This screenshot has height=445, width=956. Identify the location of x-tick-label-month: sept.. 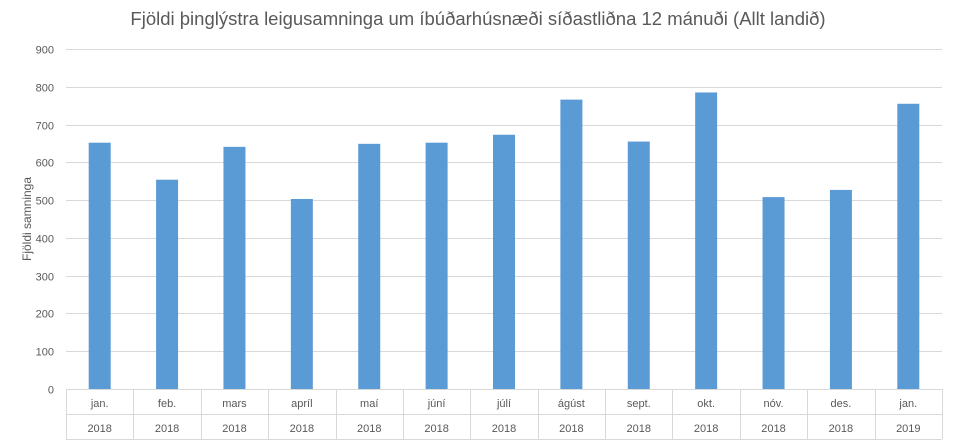
(639, 404).